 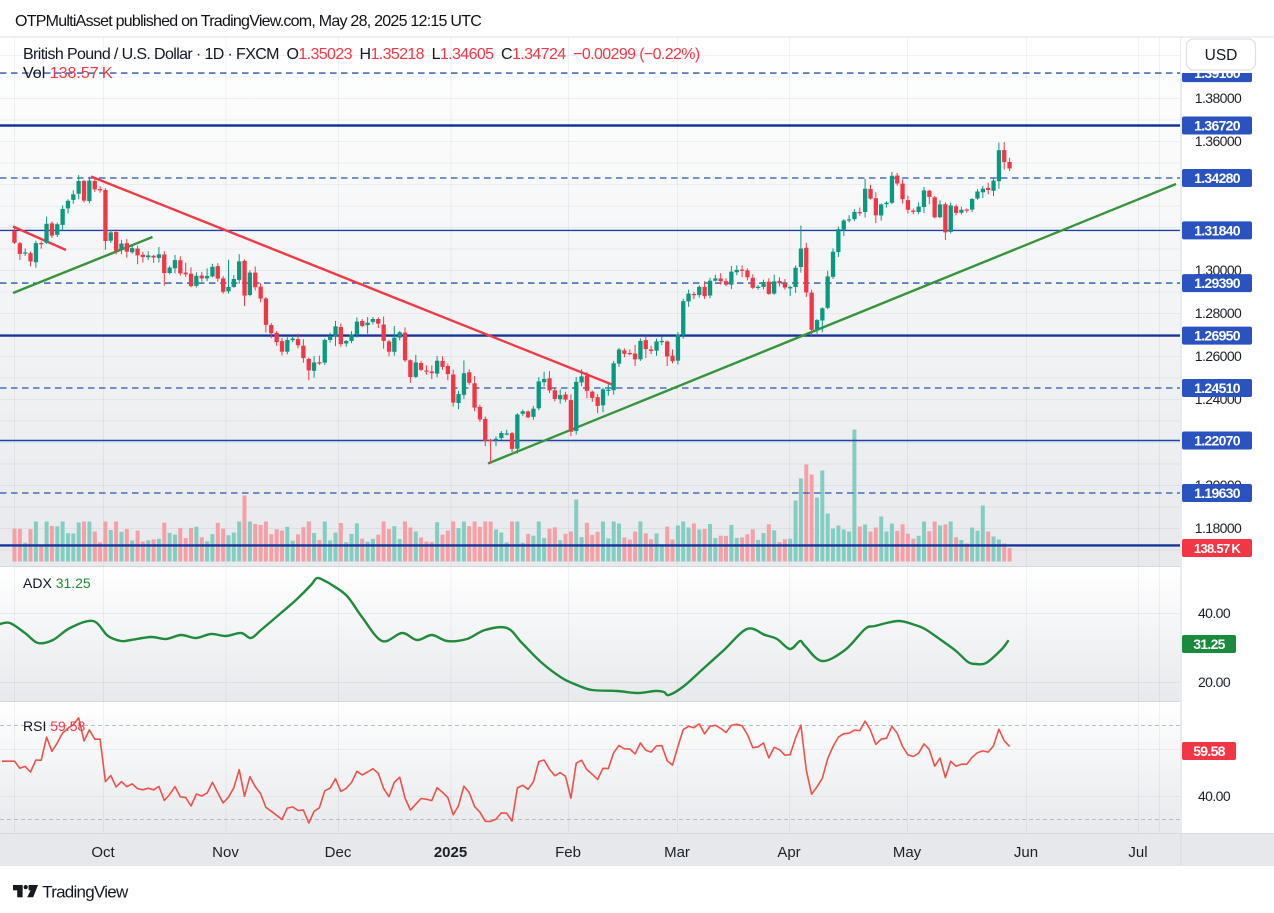 What do you see at coordinates (907, 852) in the screenshot?
I see `svg-text: May` at bounding box center [907, 852].